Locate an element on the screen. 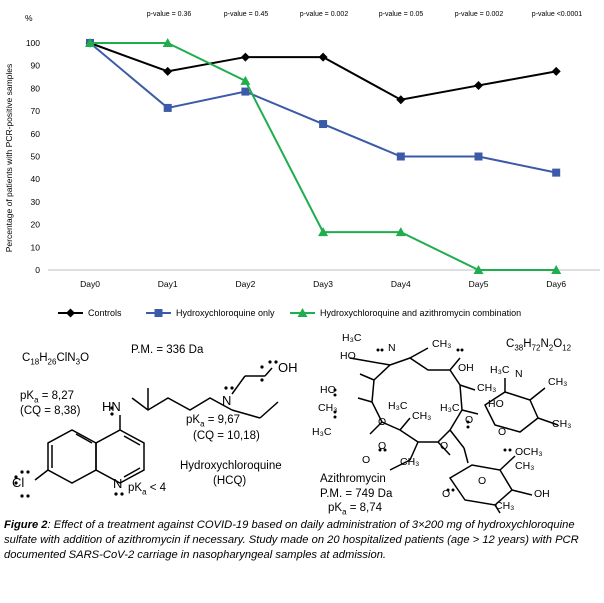  hcq-formula: C18H26ClN3O is located at coordinates (56, 359).